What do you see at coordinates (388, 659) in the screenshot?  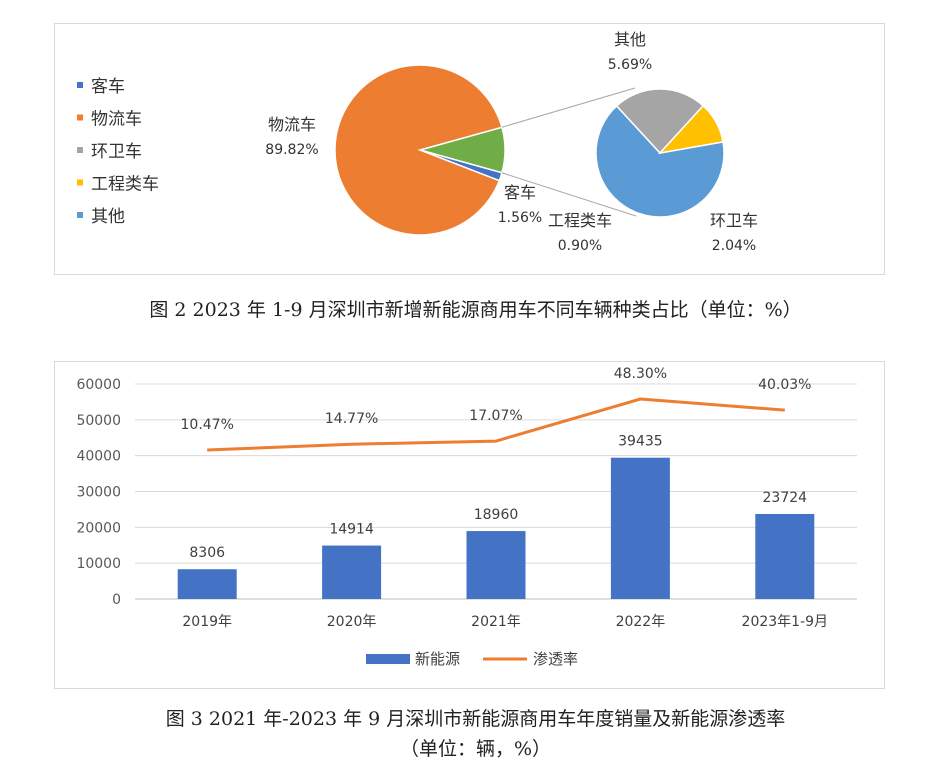 I see `legend-swatch-bar` at bounding box center [388, 659].